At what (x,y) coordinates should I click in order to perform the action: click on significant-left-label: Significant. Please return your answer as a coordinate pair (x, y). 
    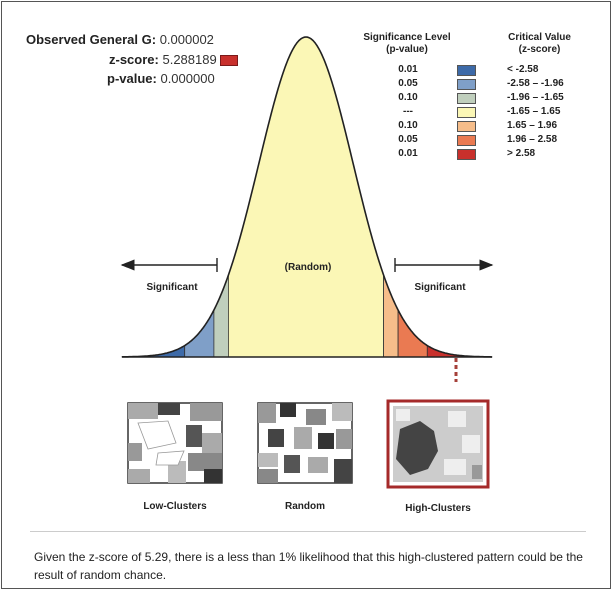
    Looking at the image, I should click on (172, 287).